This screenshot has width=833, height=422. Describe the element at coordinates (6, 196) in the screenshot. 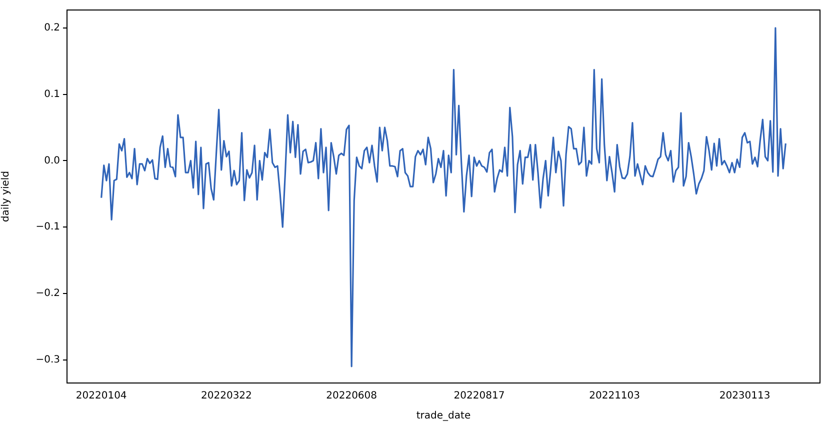

I see `y-axis-title: daily yield` at that location.